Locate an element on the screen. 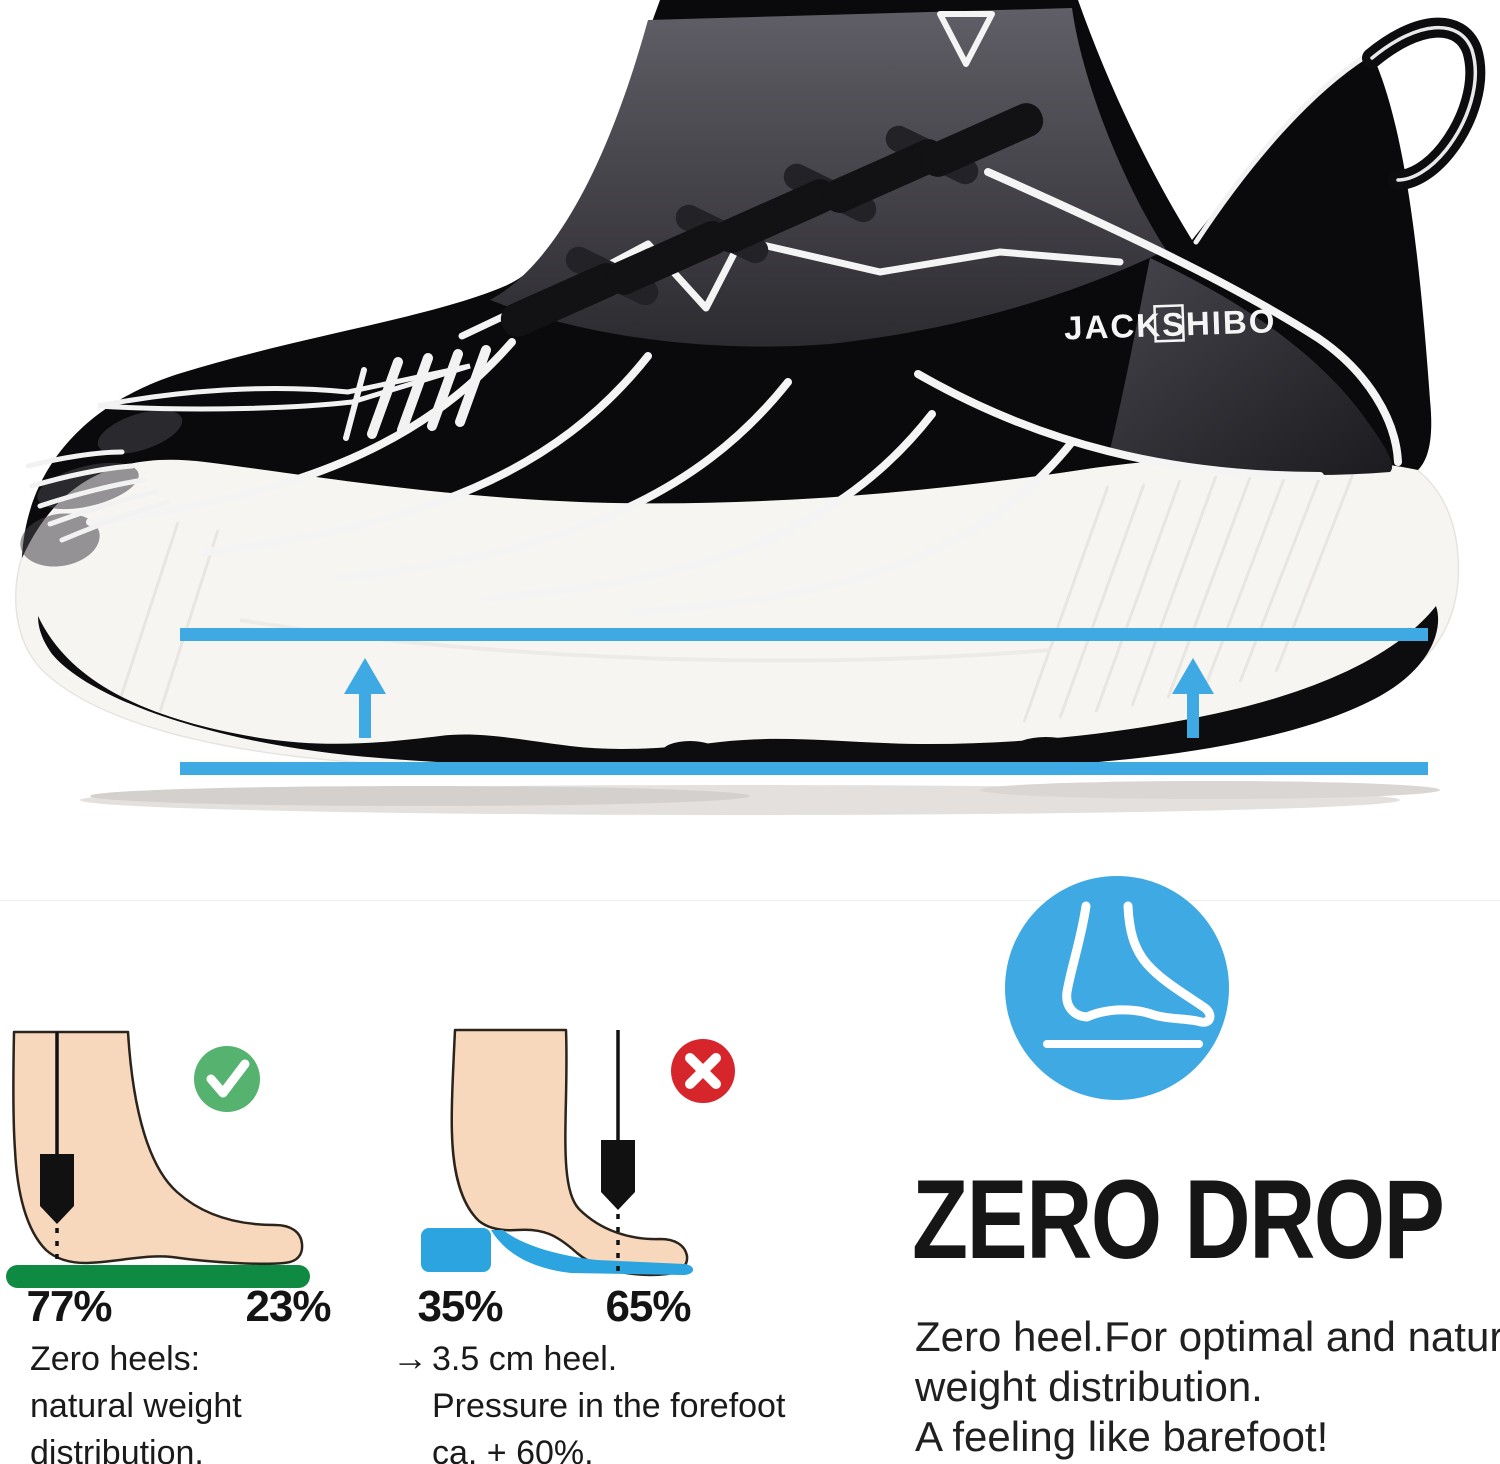  brand-text: JACKSHIBO is located at coordinates (1171, 324).